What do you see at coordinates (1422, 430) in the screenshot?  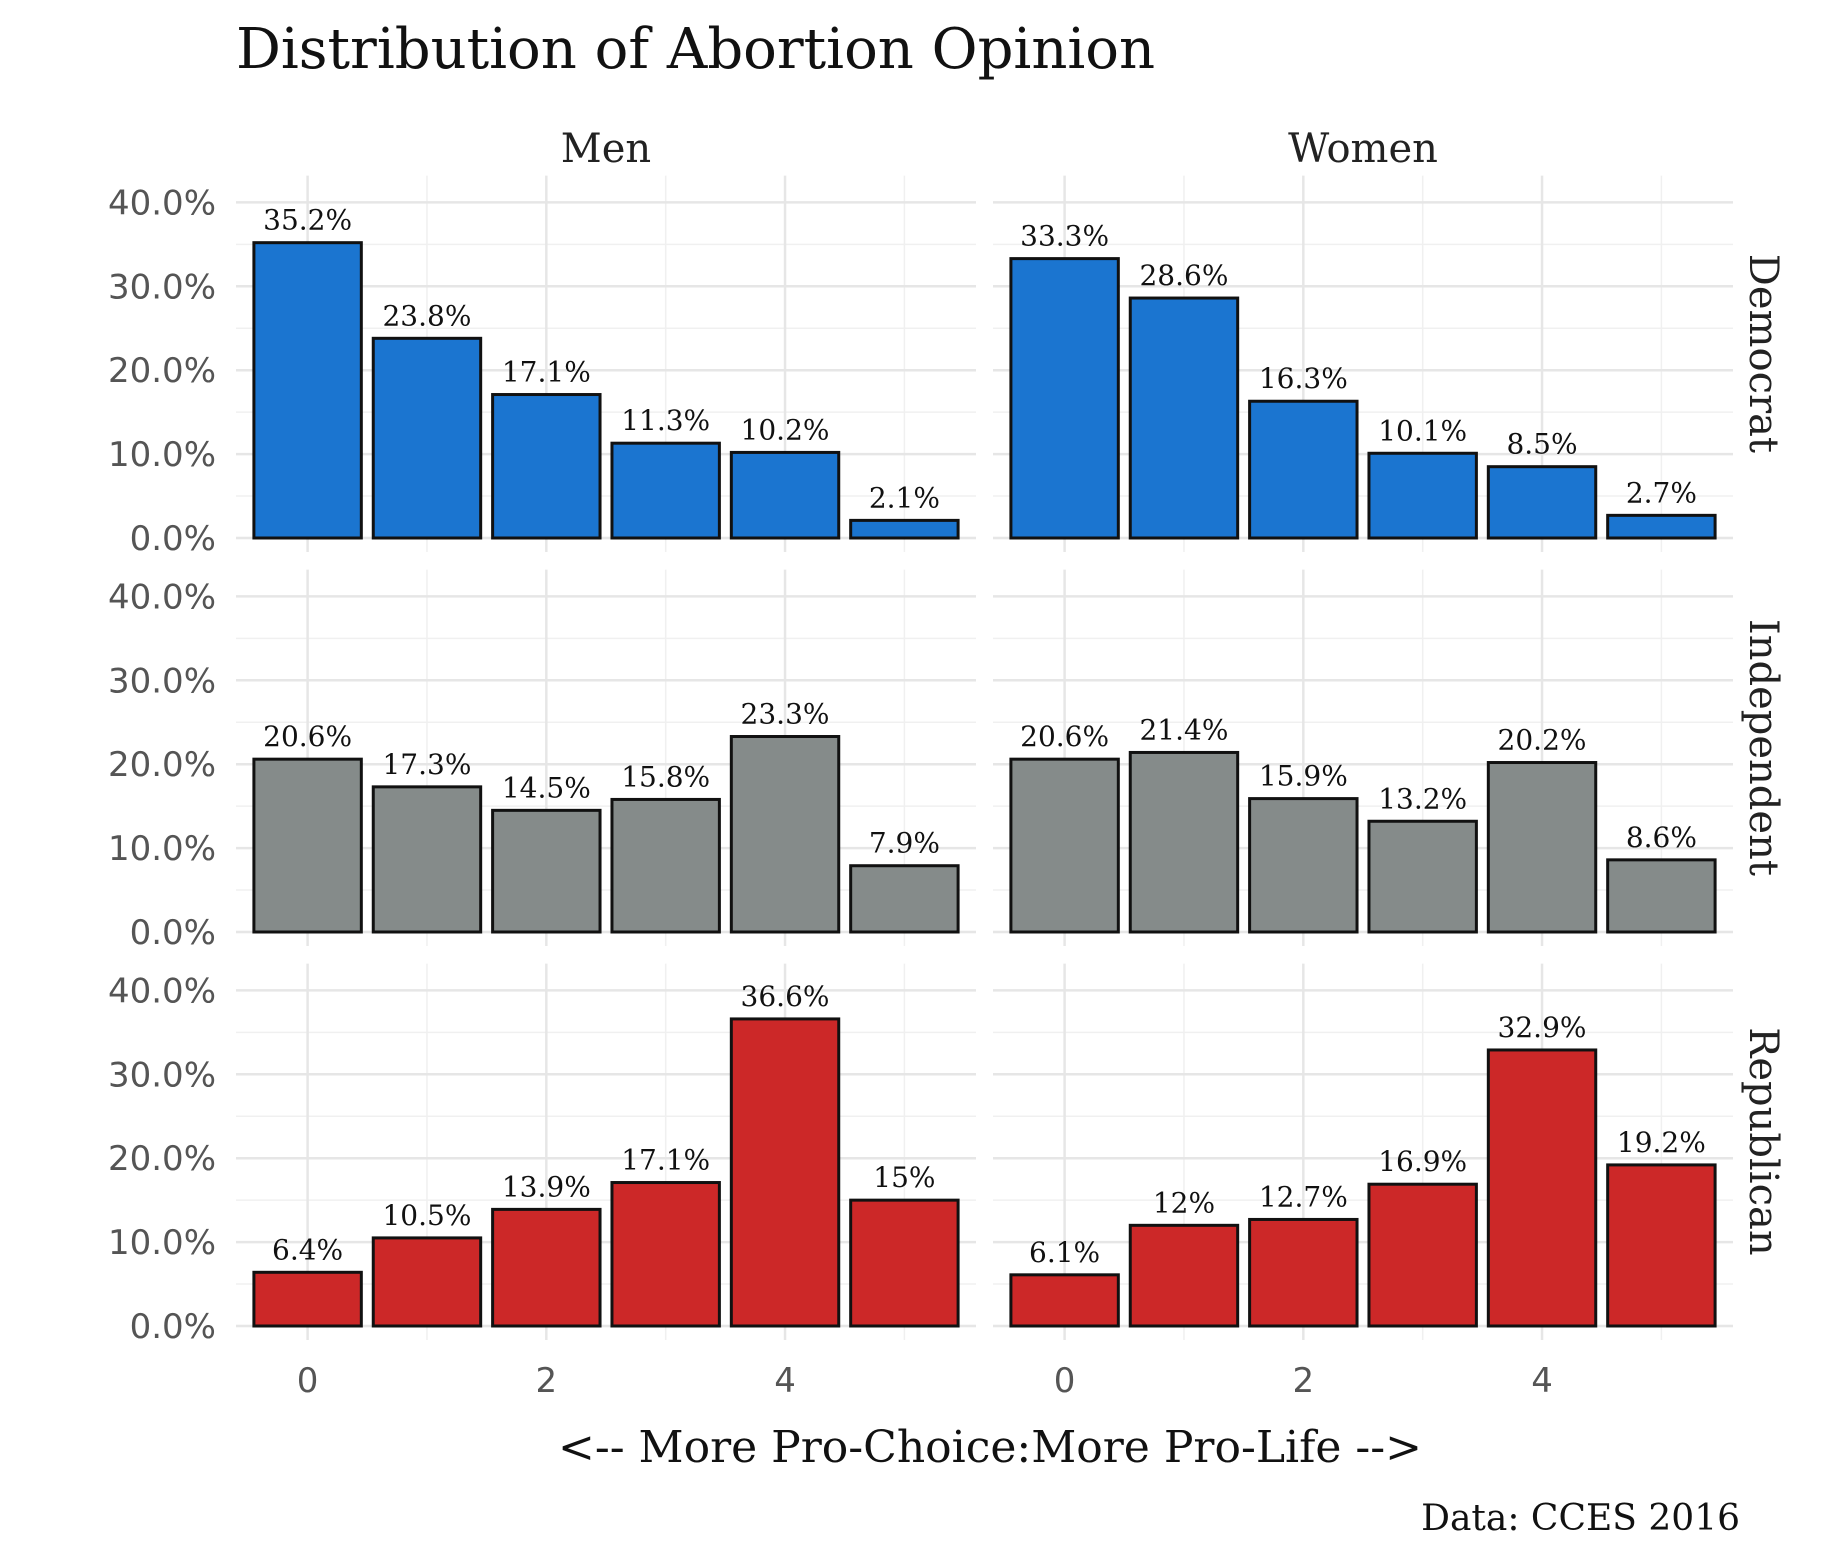 I see `data-label: 10.1%` at bounding box center [1422, 430].